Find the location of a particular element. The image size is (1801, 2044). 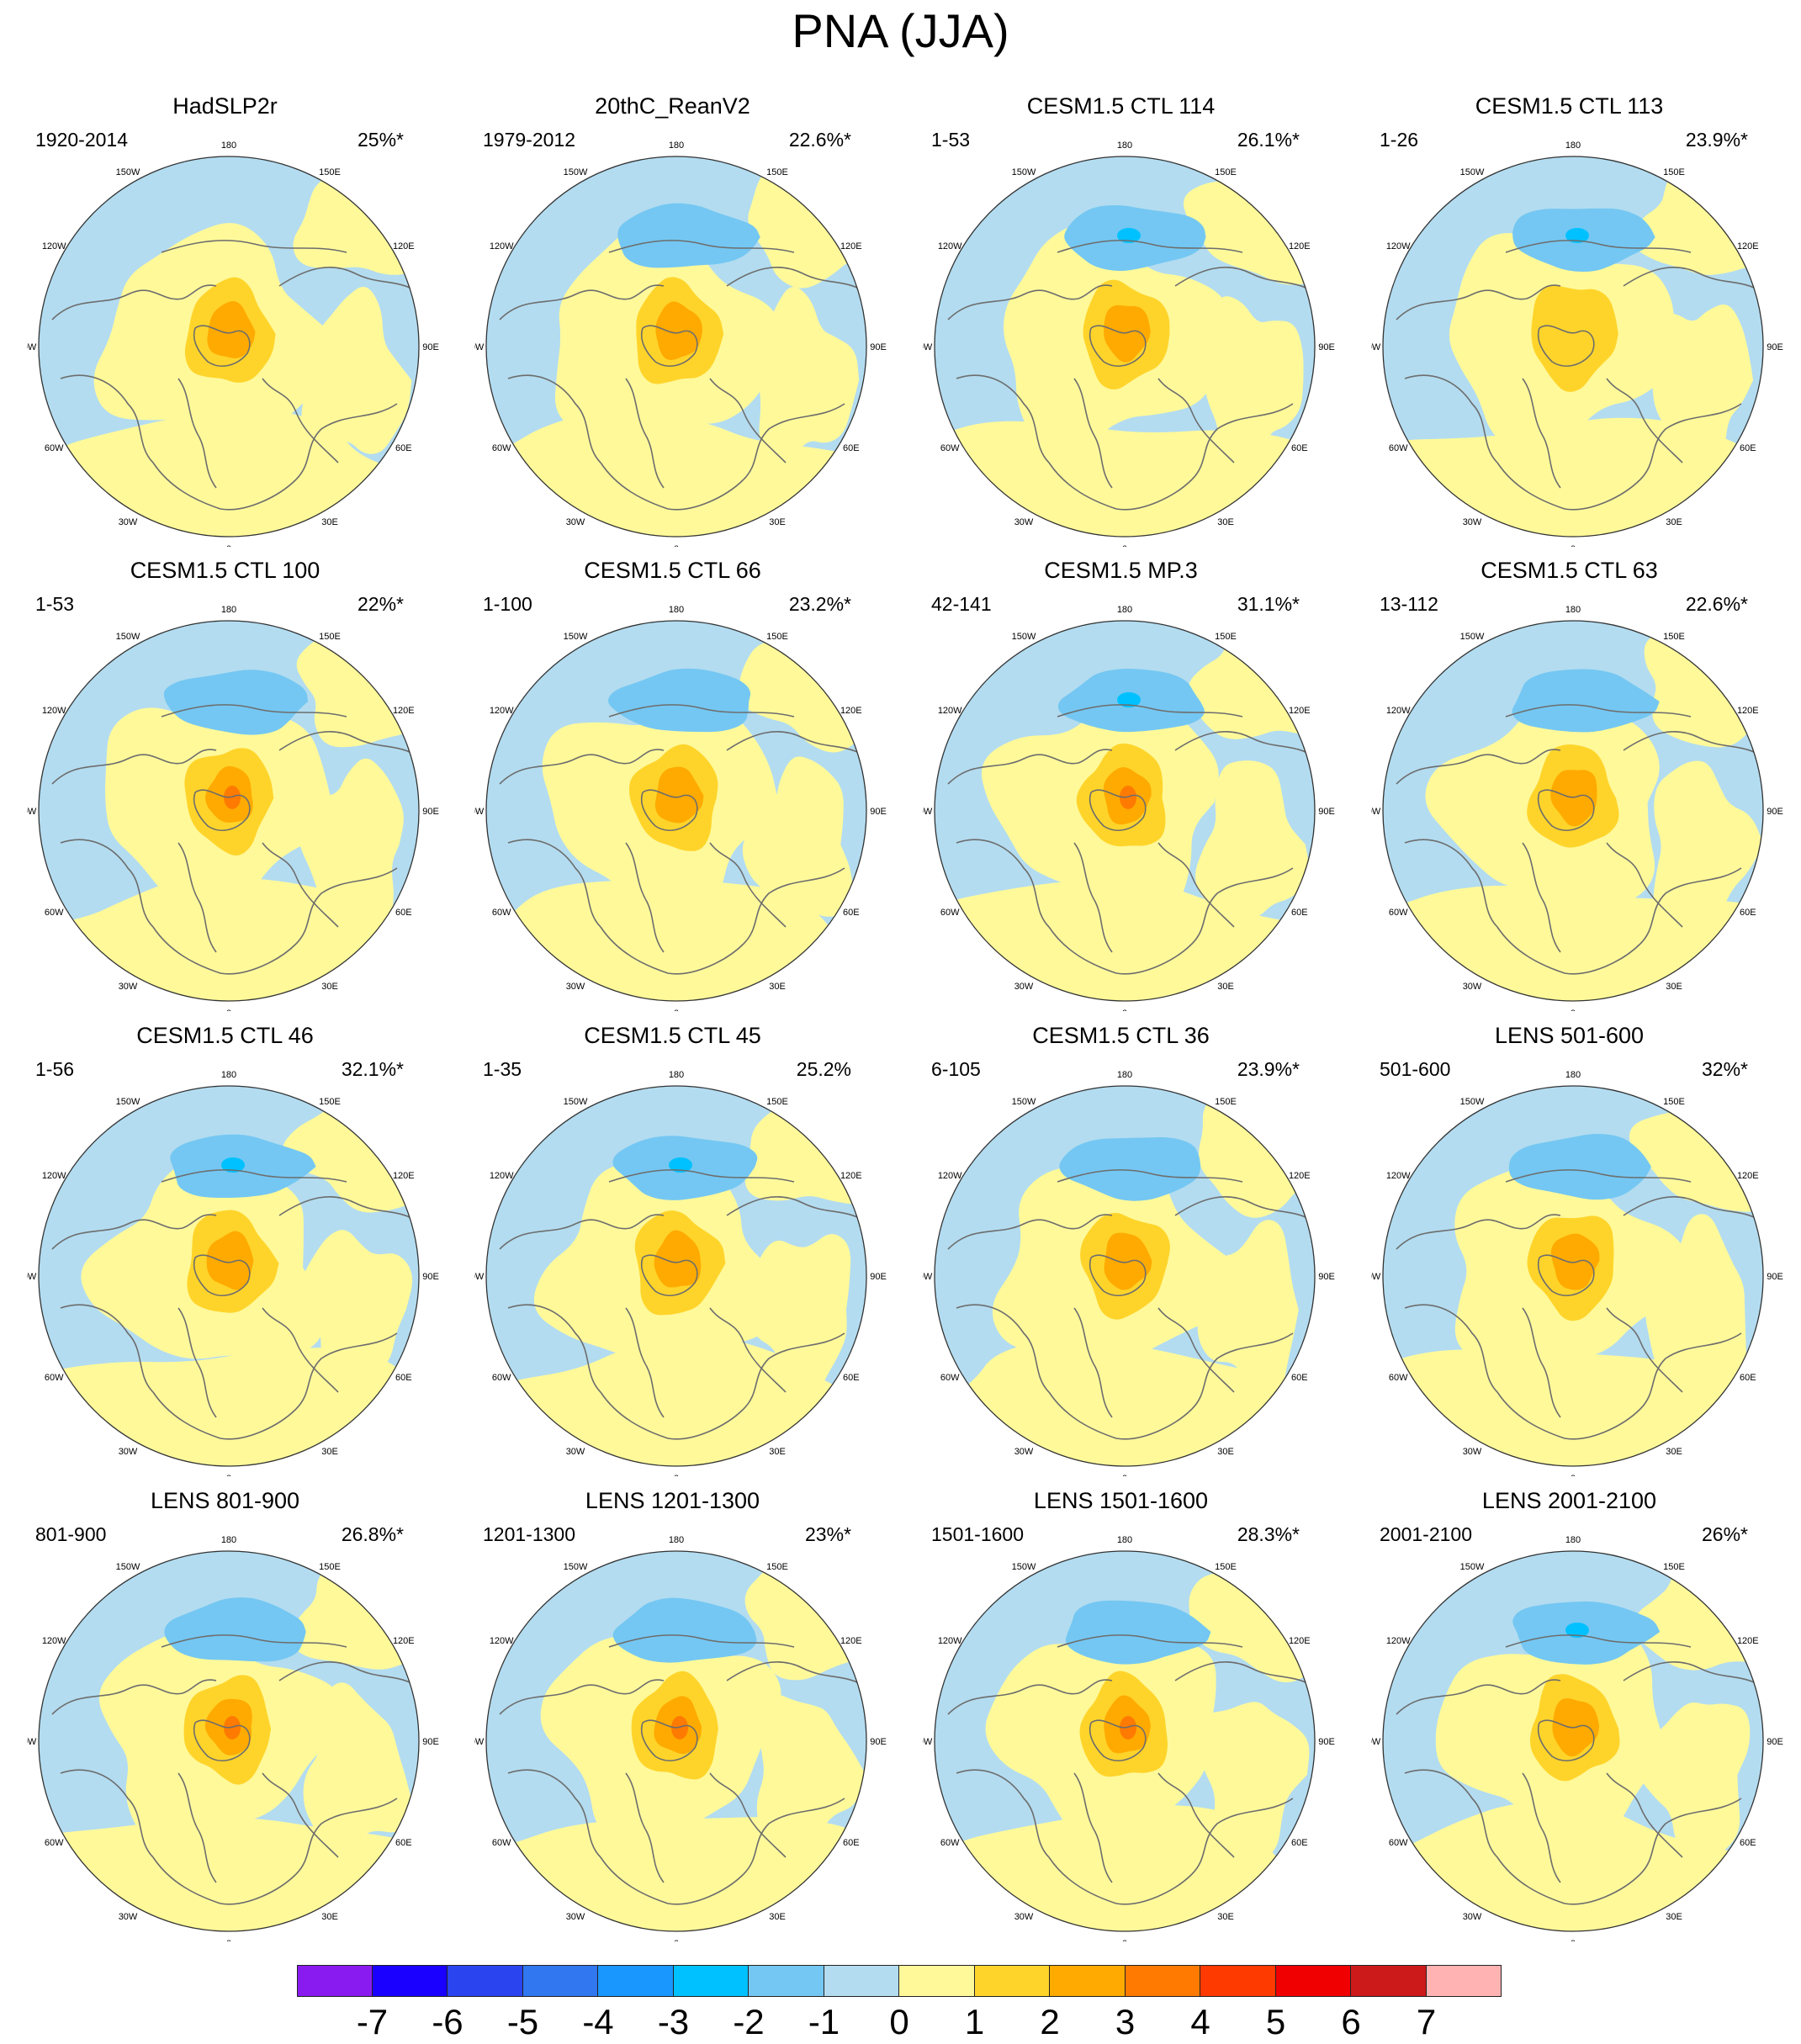

colorbar-tick-label: 5 is located at coordinates (1275, 2021).